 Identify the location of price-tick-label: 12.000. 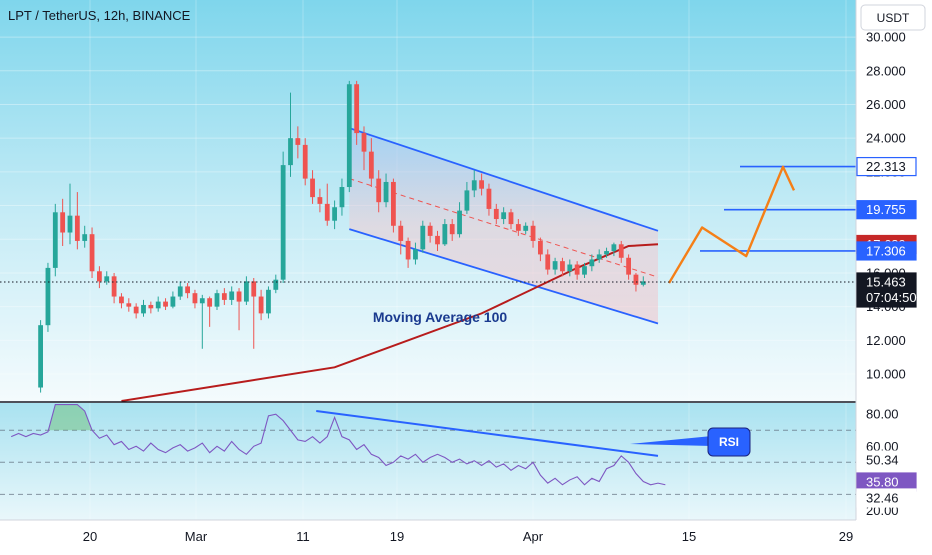
(886, 340).